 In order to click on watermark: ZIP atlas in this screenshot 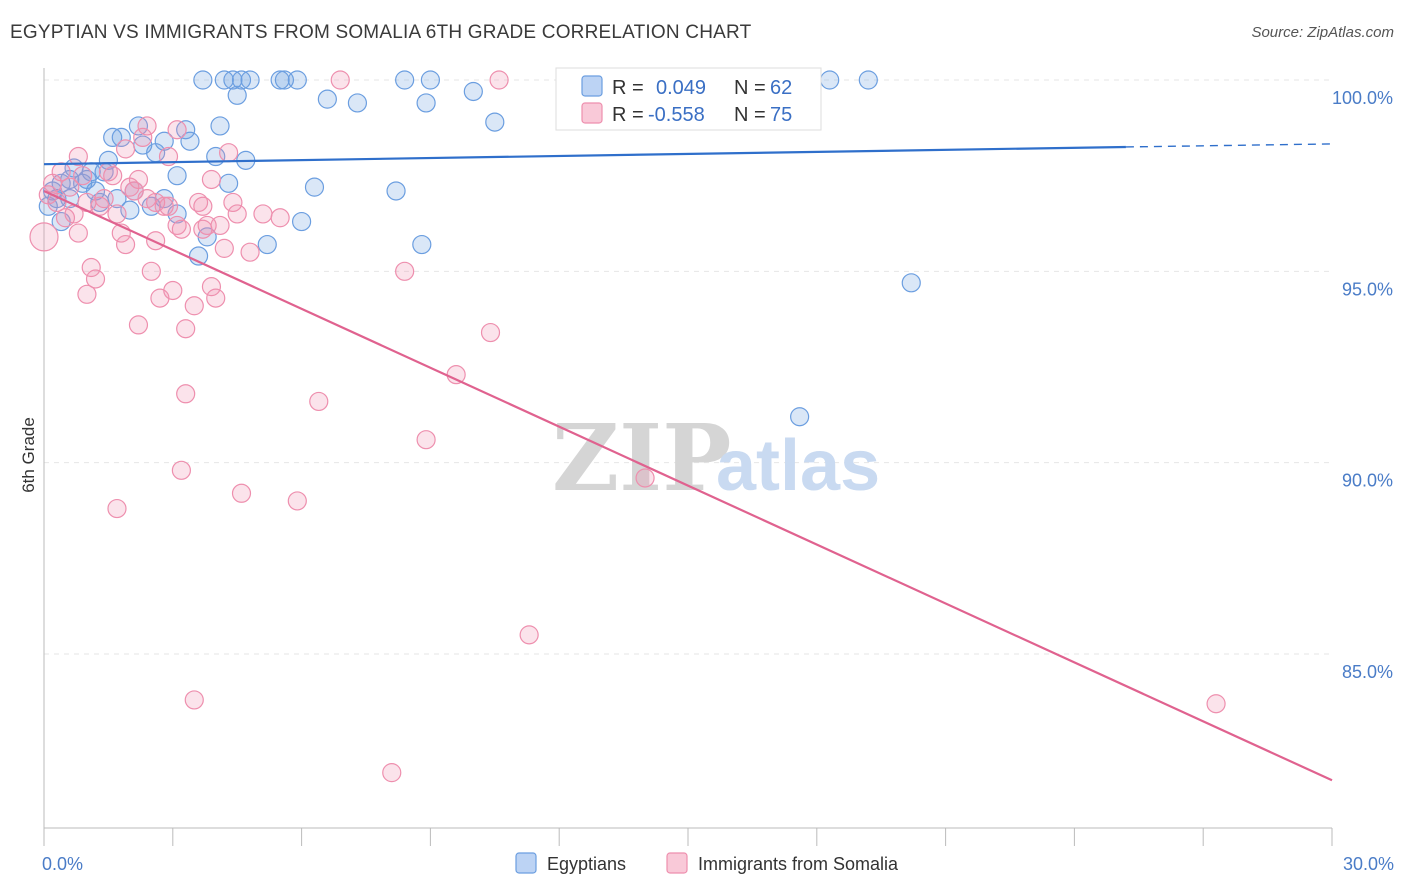, I will do `click(716, 458)`.